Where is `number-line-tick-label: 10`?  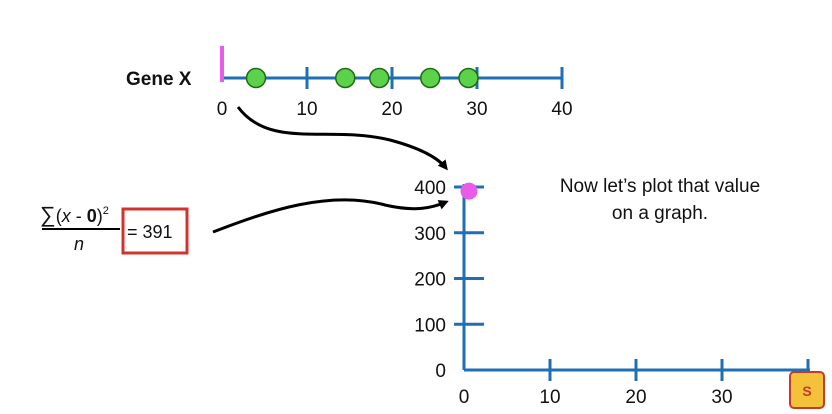
number-line-tick-label: 10 is located at coordinates (306, 109).